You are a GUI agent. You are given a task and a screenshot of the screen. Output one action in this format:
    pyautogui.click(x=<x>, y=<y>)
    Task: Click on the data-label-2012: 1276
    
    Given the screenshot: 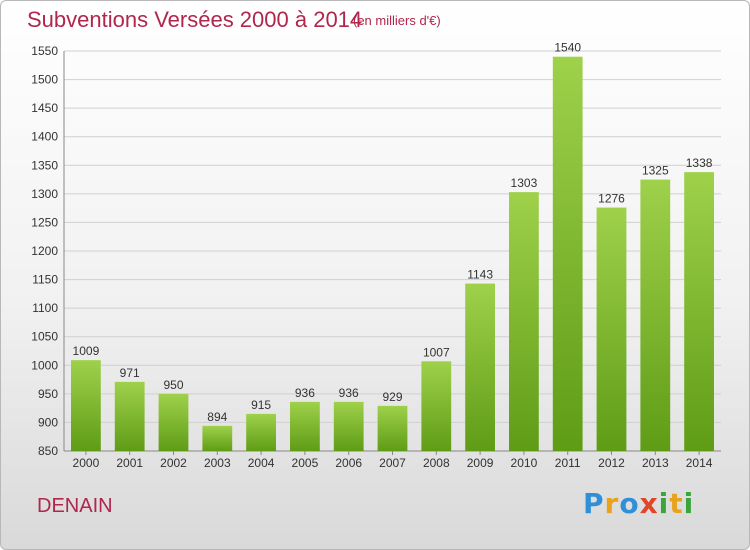 What is the action you would take?
    pyautogui.click(x=611, y=199)
    